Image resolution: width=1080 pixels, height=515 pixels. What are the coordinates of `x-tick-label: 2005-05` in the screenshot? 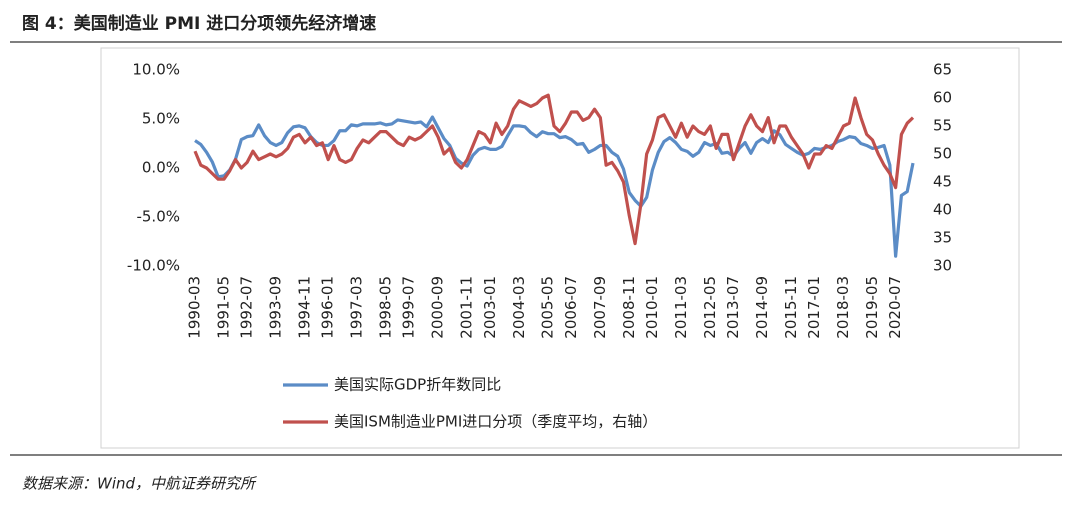 It's located at (548, 307).